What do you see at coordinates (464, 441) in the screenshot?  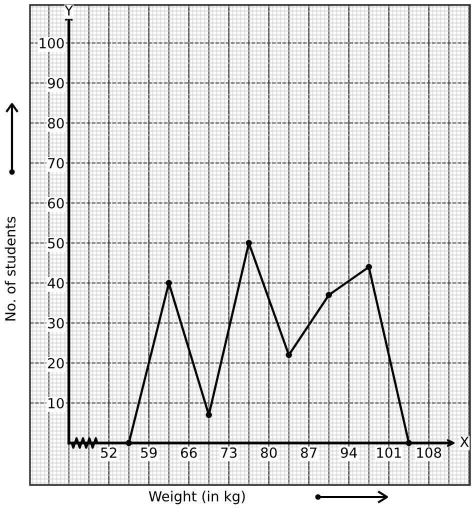 I see `annotation: X` at bounding box center [464, 441].